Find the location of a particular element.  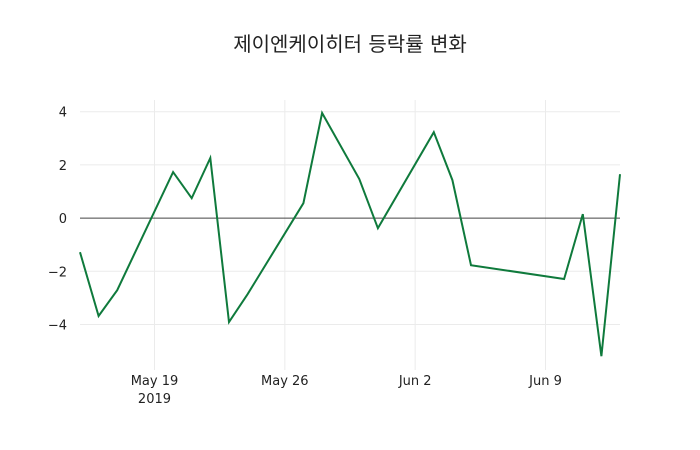

y-axis-tick-labels: 4 2 0 −2 −4 is located at coordinates (57, 220).